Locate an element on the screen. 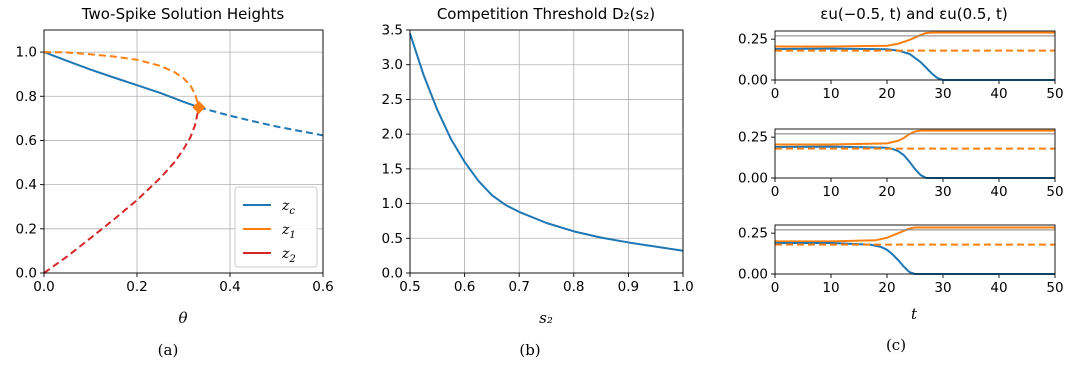 This screenshot has height=365, width=1066. panel-a-xlabel: θ is located at coordinates (182, 318).